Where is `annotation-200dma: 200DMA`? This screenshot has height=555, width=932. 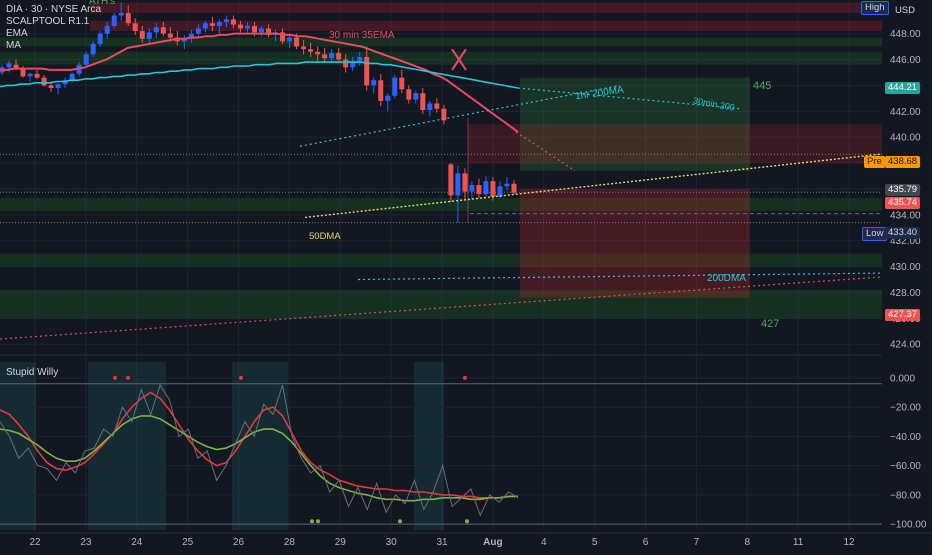
annotation-200dma: 200DMA is located at coordinates (726, 278).